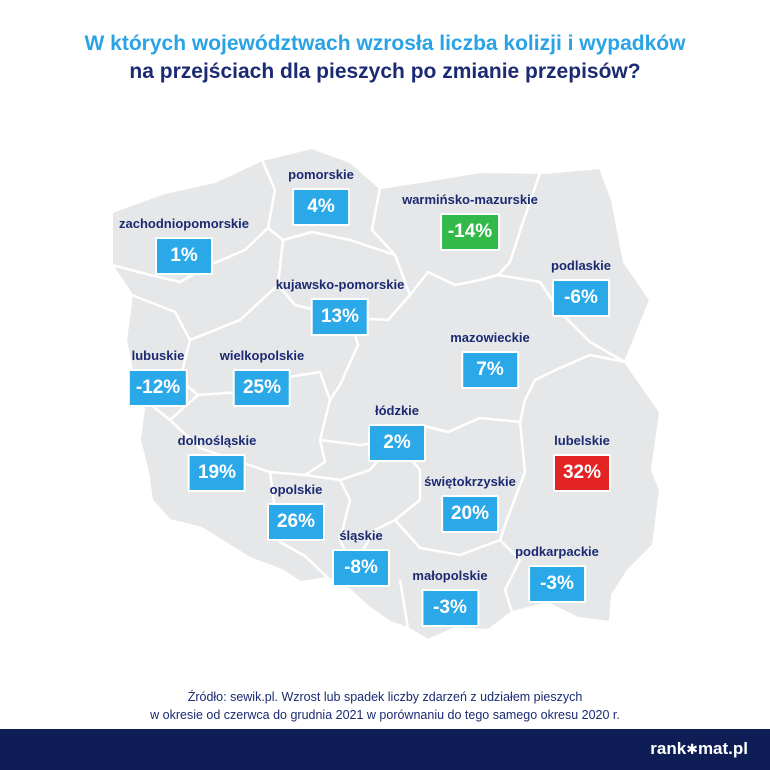 The width and height of the screenshot is (770, 770). What do you see at coordinates (581, 298) in the screenshot?
I see `region-value: -6%` at bounding box center [581, 298].